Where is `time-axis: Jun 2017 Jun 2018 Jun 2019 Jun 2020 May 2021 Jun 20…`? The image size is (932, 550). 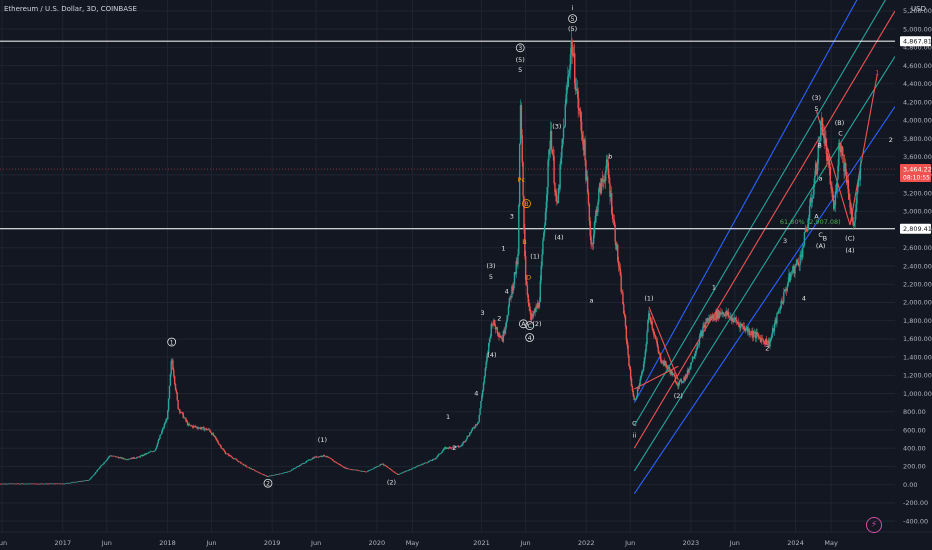 time-axis: Jun 2017 Jun 2018 Jun 2019 Jun 2020 May 2021 Jun 20… is located at coordinates (466, 540).